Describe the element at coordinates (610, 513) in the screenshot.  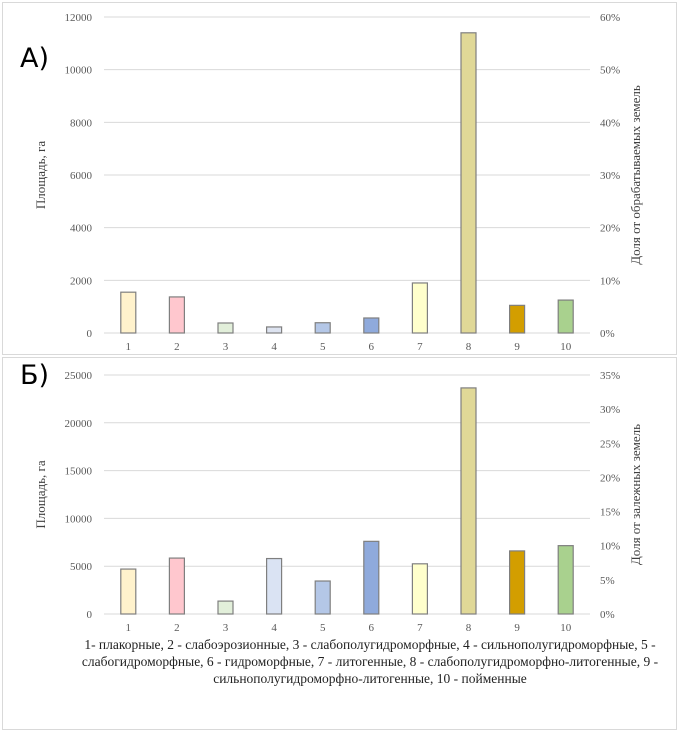
I see `y2-tick-label: 15%` at that location.